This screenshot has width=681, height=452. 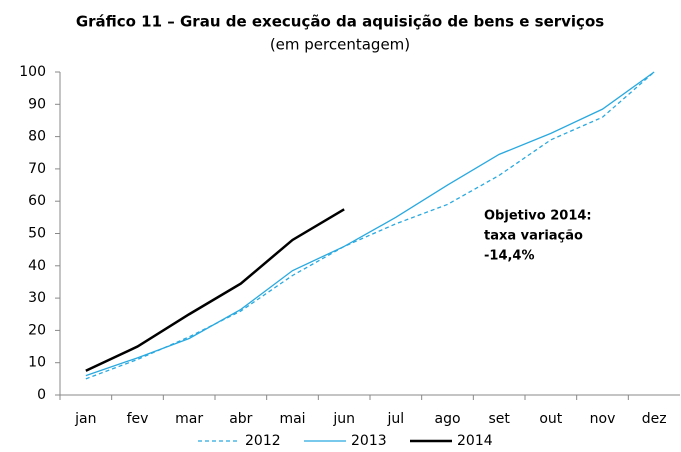 I want to click on legend-label: 2013, so click(x=369, y=441).